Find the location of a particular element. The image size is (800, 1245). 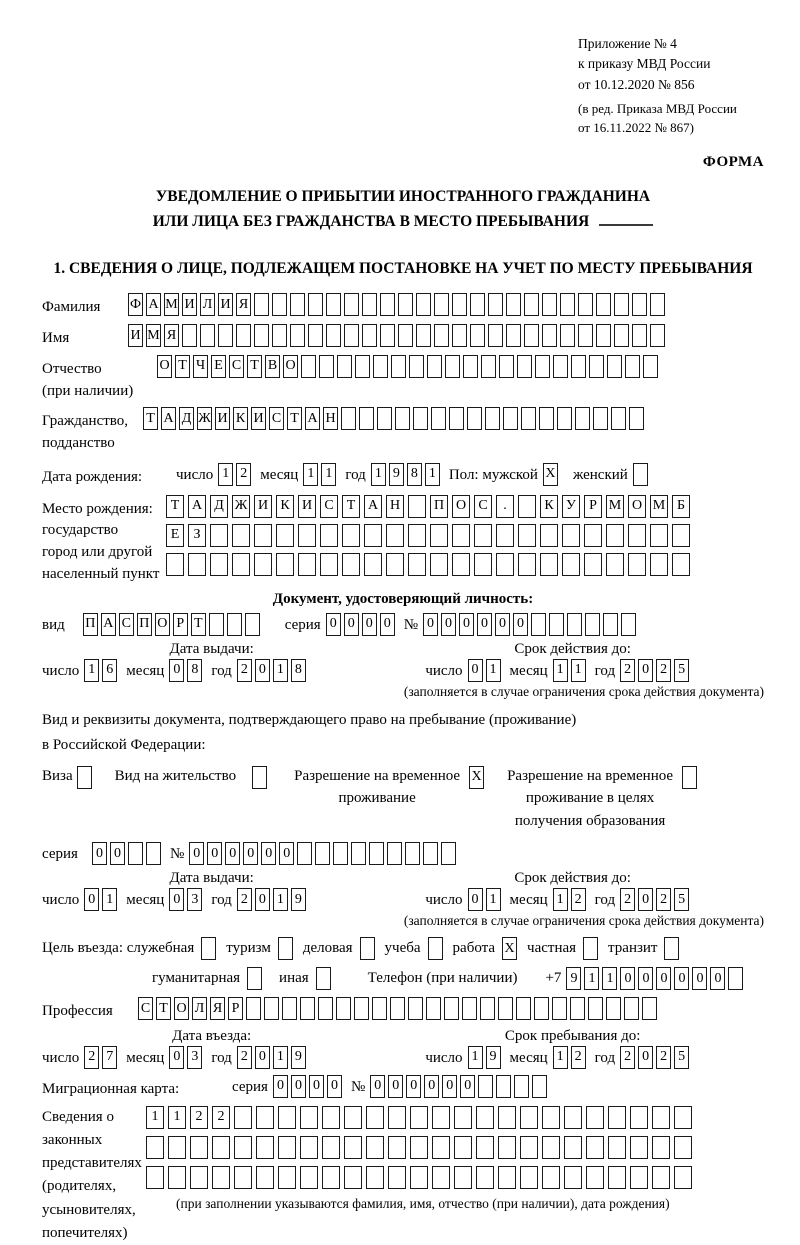

char-cell: Н is located at coordinates (330, 419).